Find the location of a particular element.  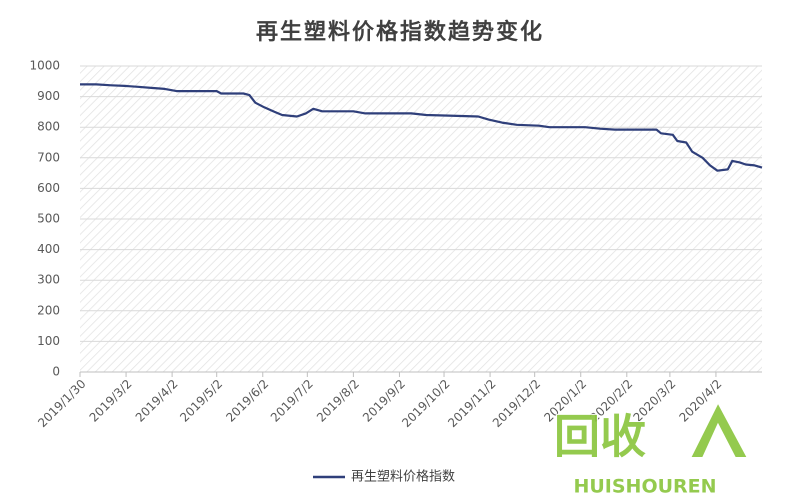

x-tick-label: 2019/5/2 is located at coordinates (201, 401).